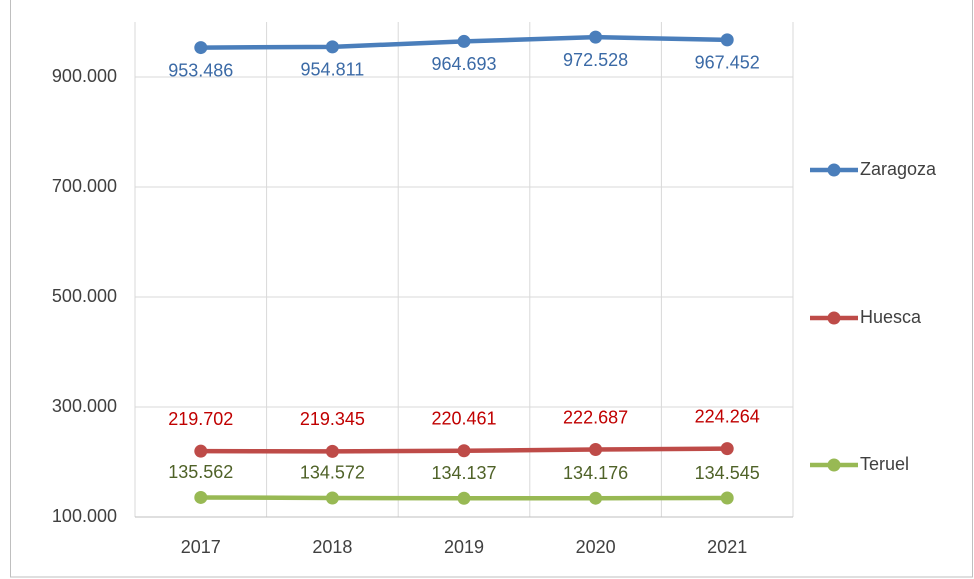  I want to click on data-label: 967.452, so click(727, 63).